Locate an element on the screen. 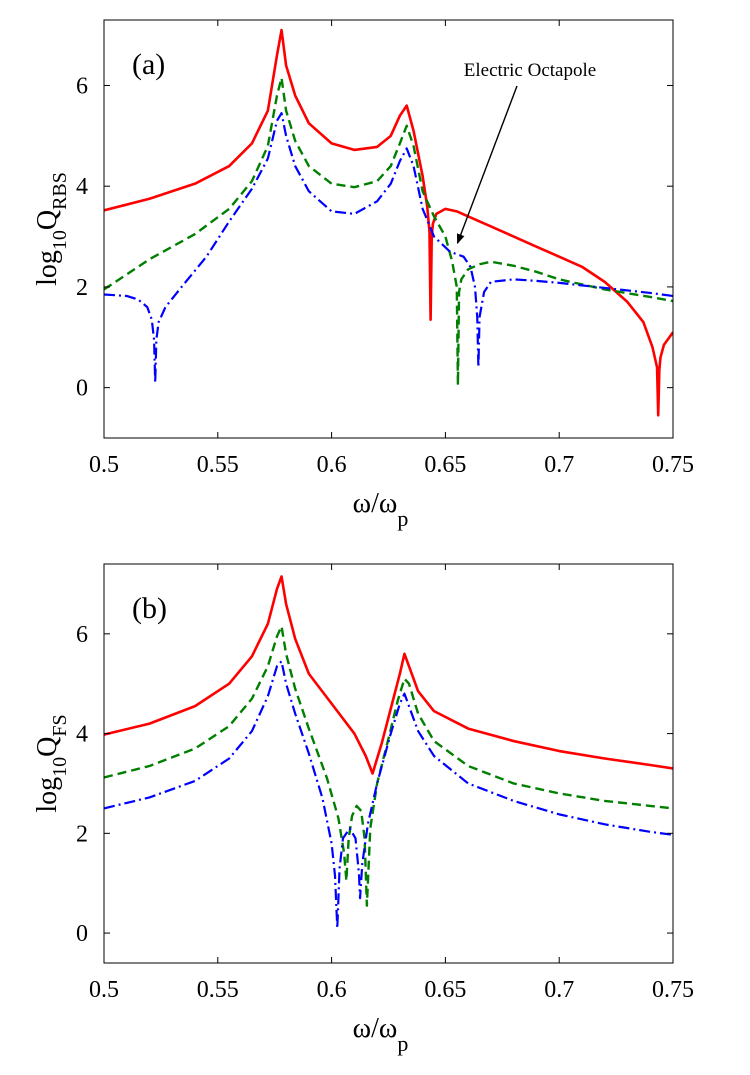  annotation-label: Electric Octapole is located at coordinates (530, 70).